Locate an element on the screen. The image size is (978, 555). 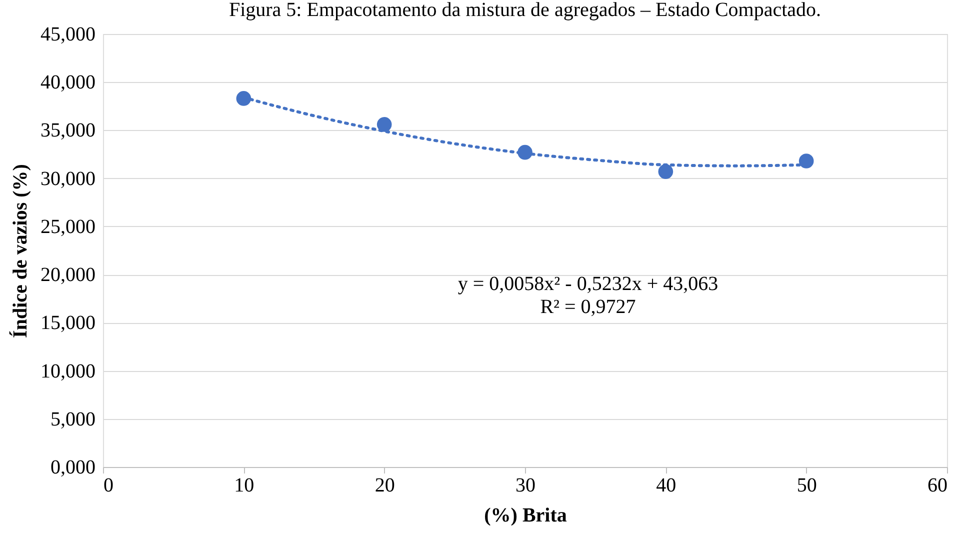
y-tick-label: 45,000 is located at coordinates (68, 35).